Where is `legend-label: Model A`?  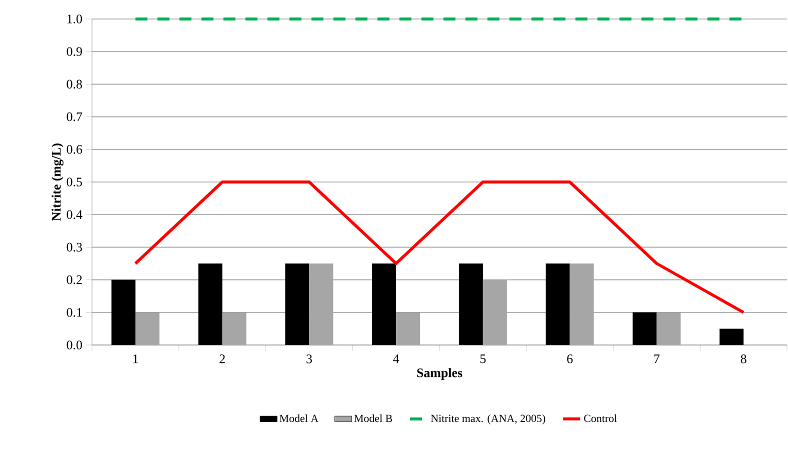 legend-label: Model A is located at coordinates (299, 418).